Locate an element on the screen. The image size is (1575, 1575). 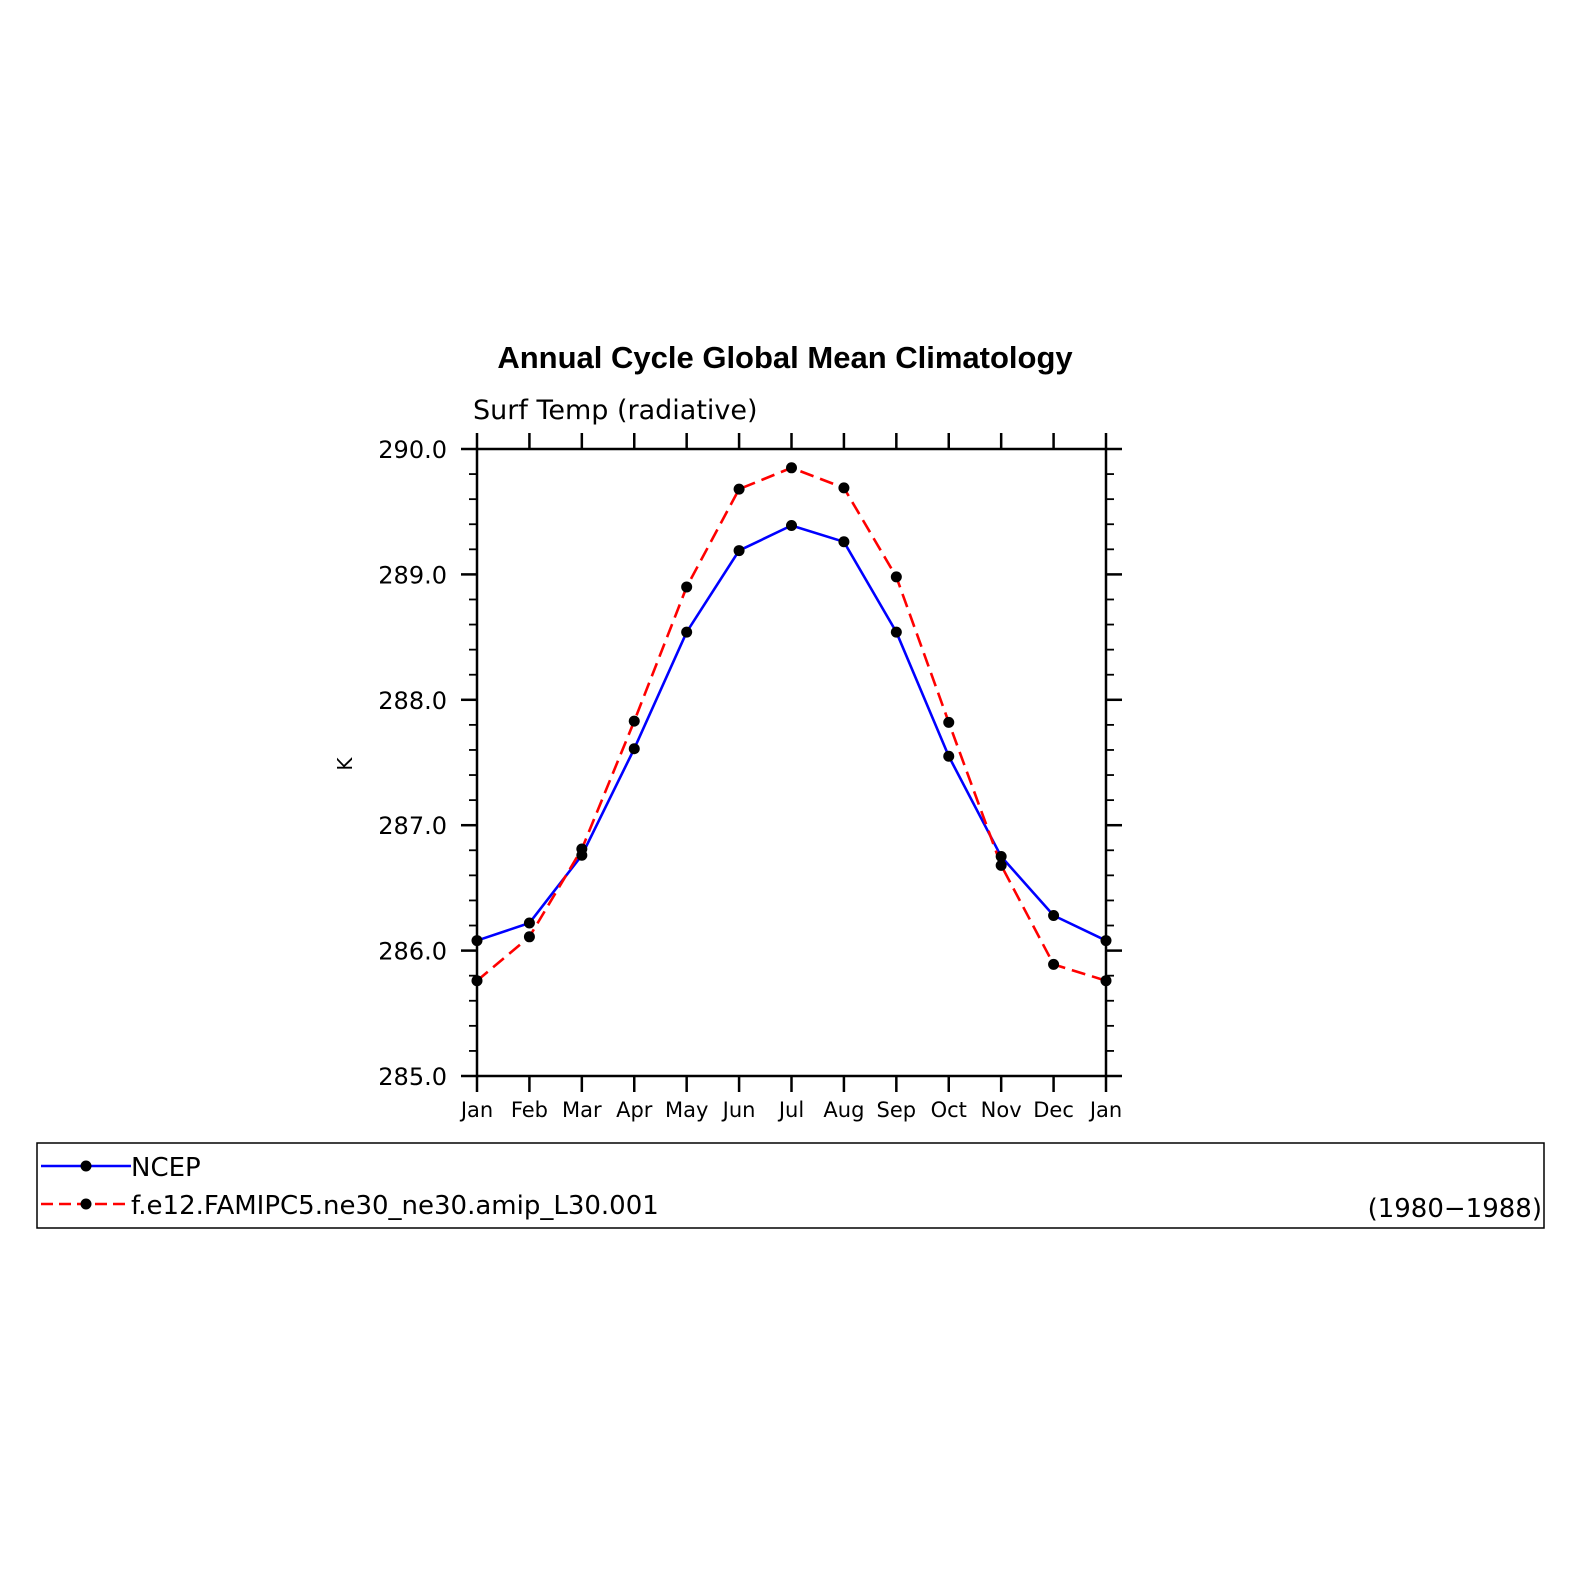
x-tick-label: Mar is located at coordinates (582, 1110).